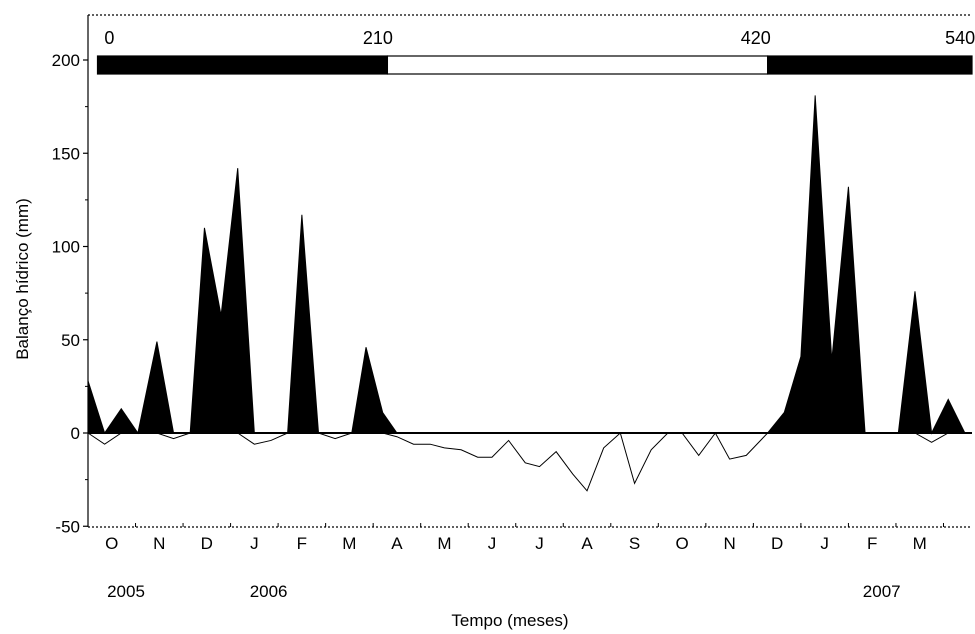  What do you see at coordinates (126, 591) in the screenshot?
I see `year-label: 2005` at bounding box center [126, 591].